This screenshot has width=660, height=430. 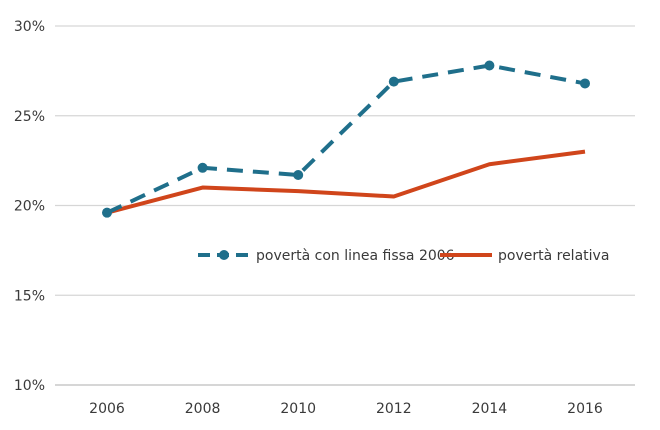 What do you see at coordinates (29, 296) in the screenshot?
I see `y-tick-label: 15%` at bounding box center [29, 296].